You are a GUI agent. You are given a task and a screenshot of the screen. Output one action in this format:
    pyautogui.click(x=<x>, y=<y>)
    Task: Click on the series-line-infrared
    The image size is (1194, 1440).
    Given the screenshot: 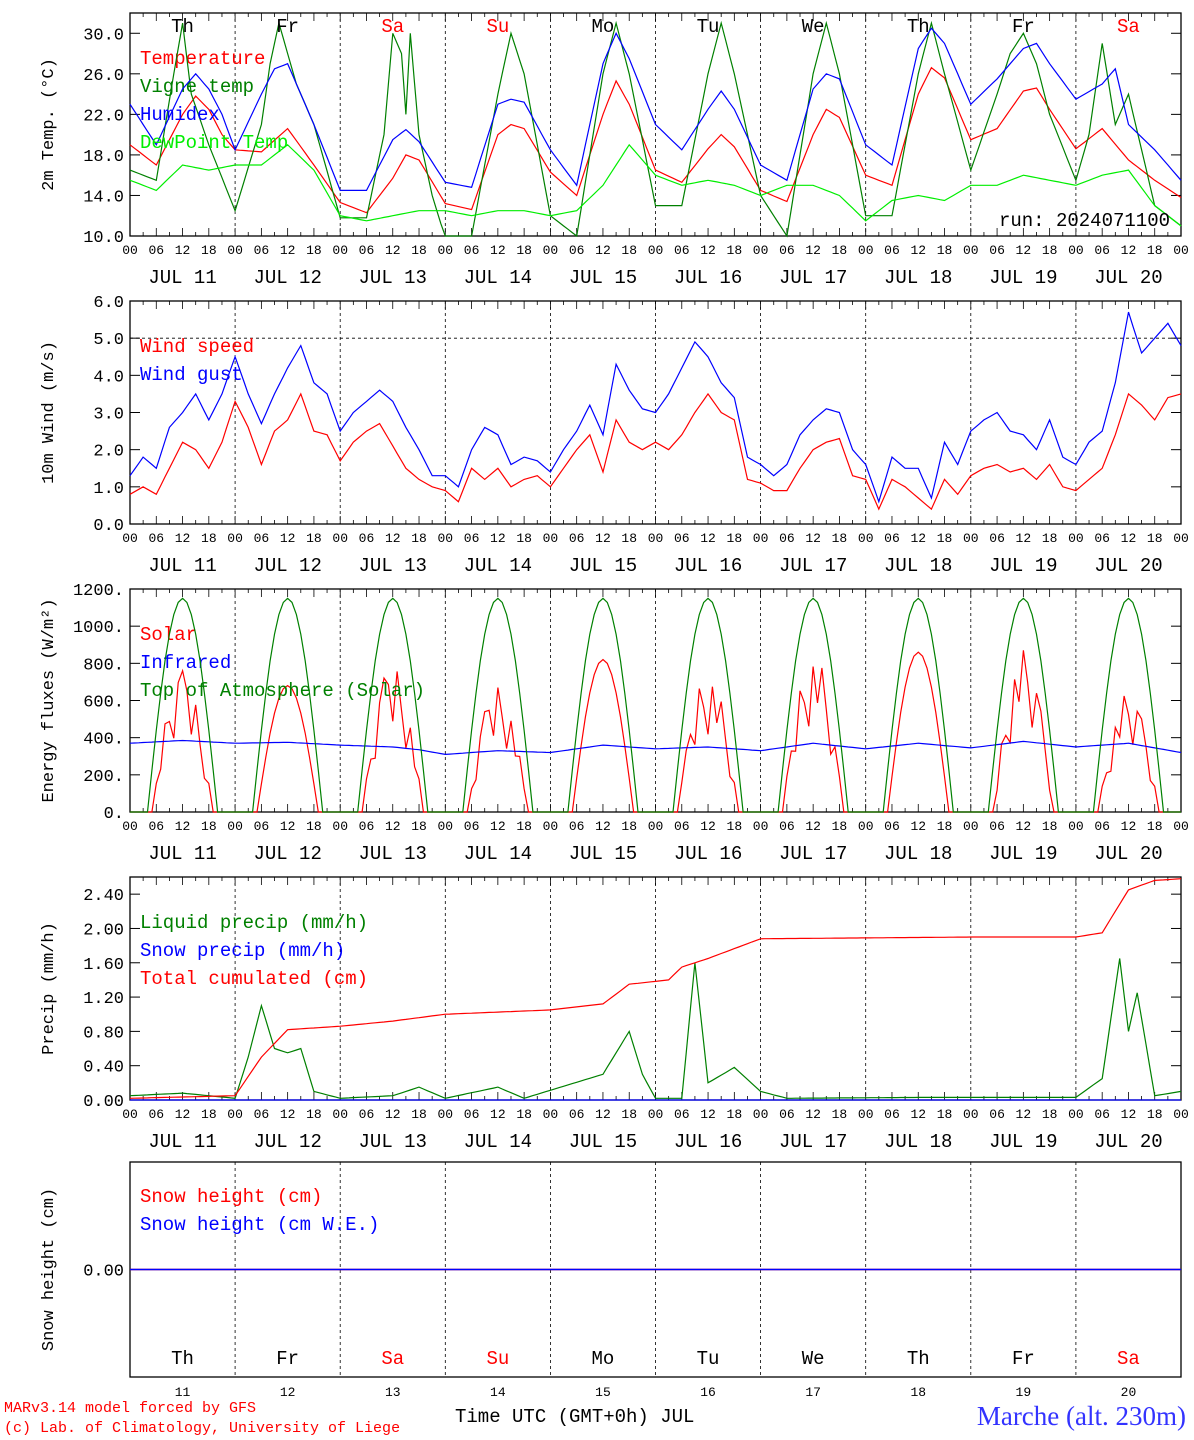 What is the action you would take?
    pyautogui.click(x=655, y=747)
    